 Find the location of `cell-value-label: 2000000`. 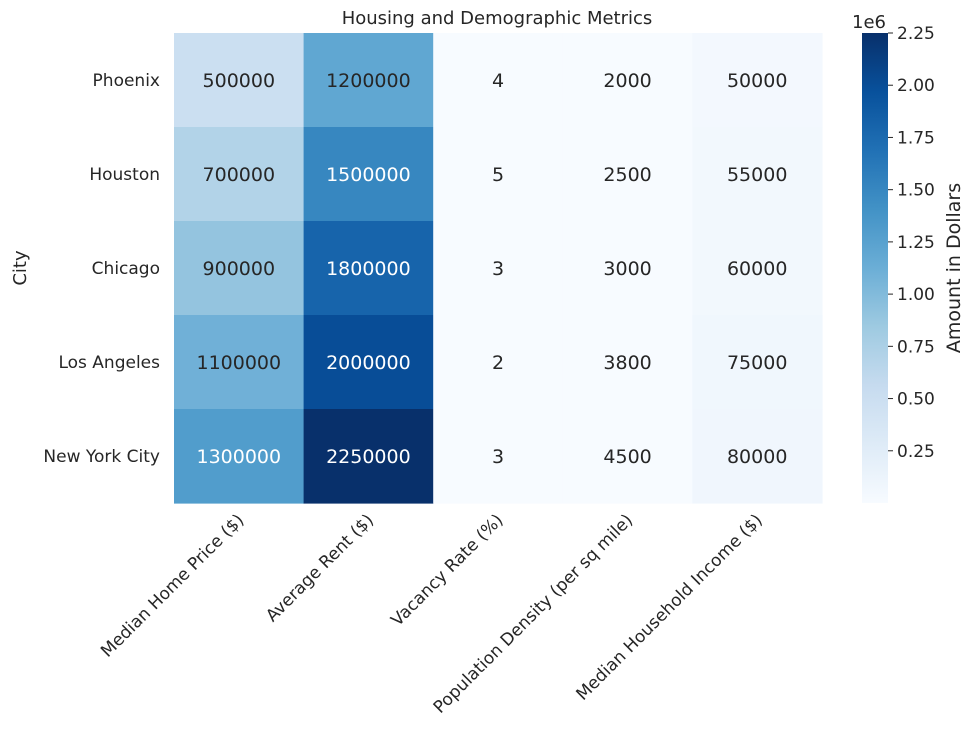

cell-value-label: 2000000 is located at coordinates (368, 363).